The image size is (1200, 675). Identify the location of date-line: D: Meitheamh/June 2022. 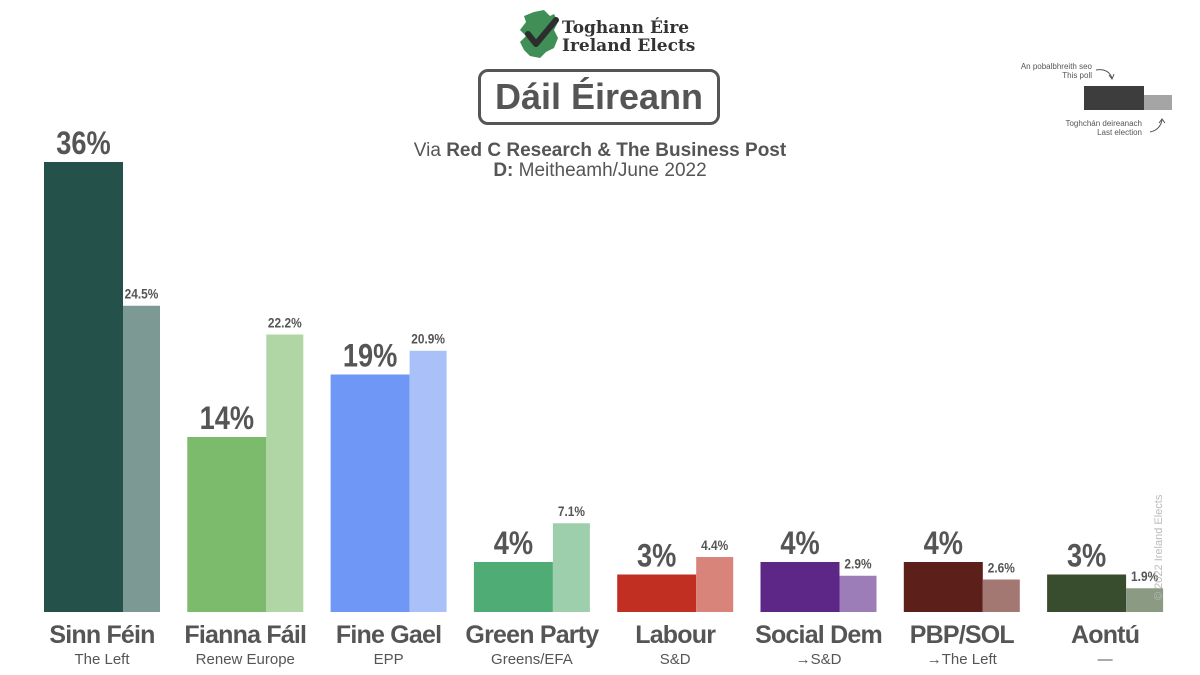
(600, 171).